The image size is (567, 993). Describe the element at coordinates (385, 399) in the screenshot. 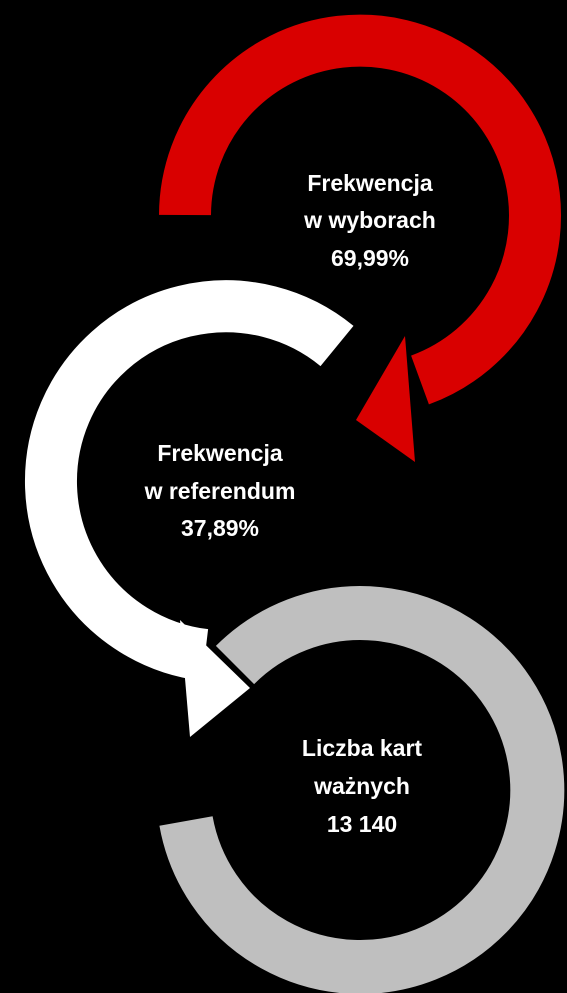

I see `red-arrowhead` at that location.